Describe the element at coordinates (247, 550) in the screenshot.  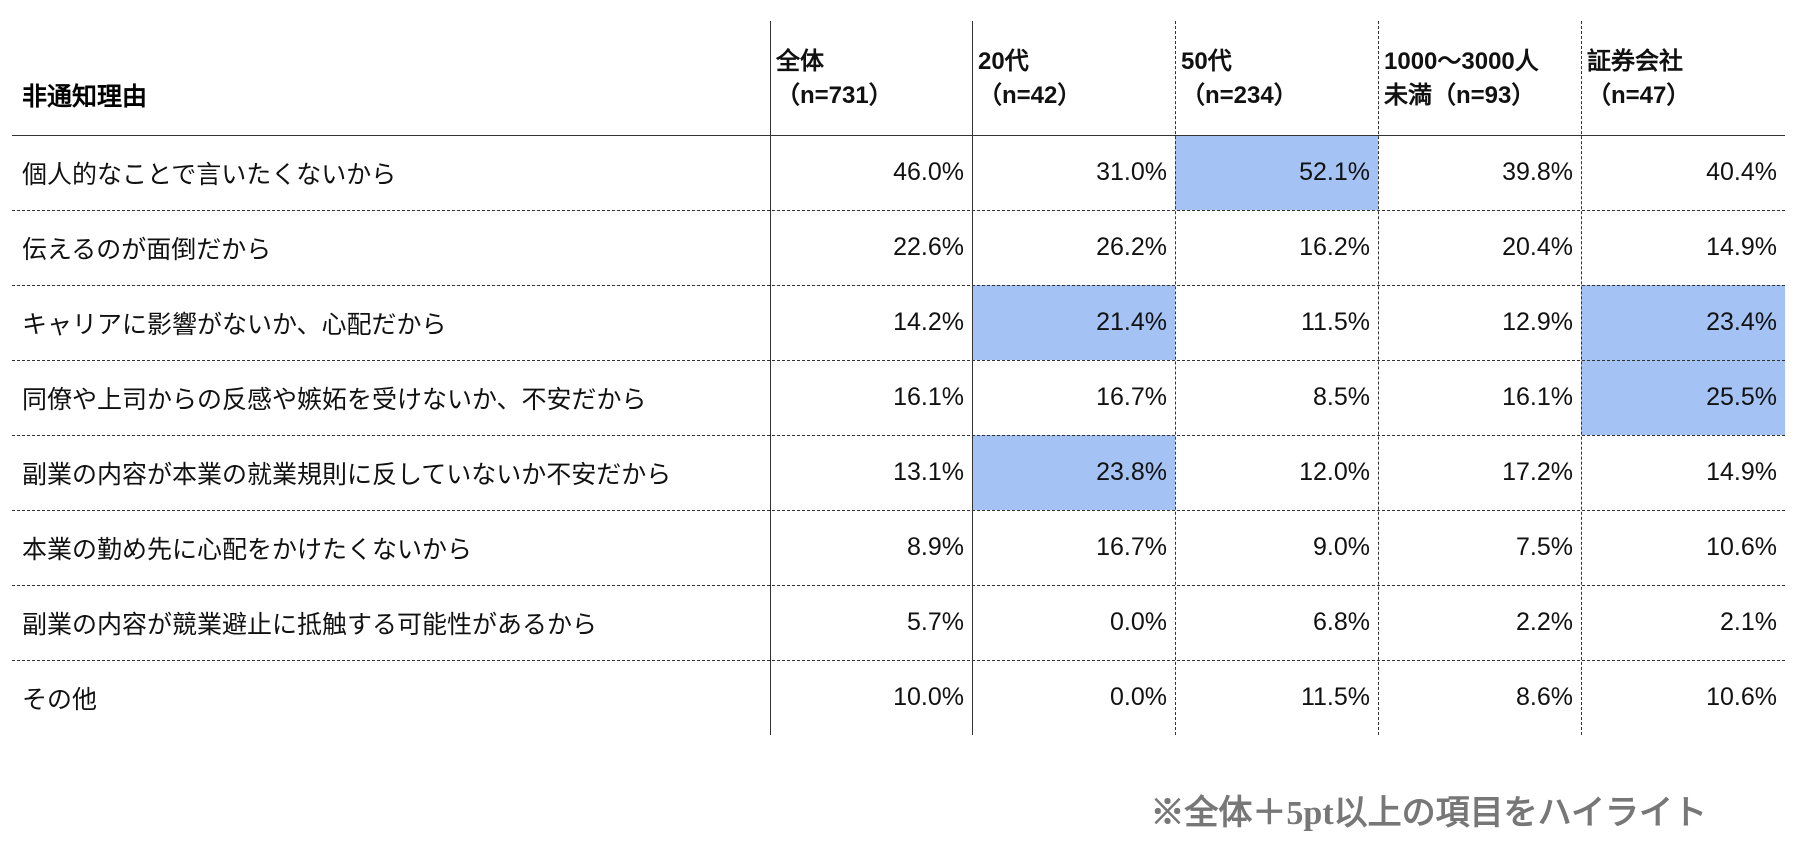
I see `row-label: 本業の勤め先に心配をかけたくないから` at that location.